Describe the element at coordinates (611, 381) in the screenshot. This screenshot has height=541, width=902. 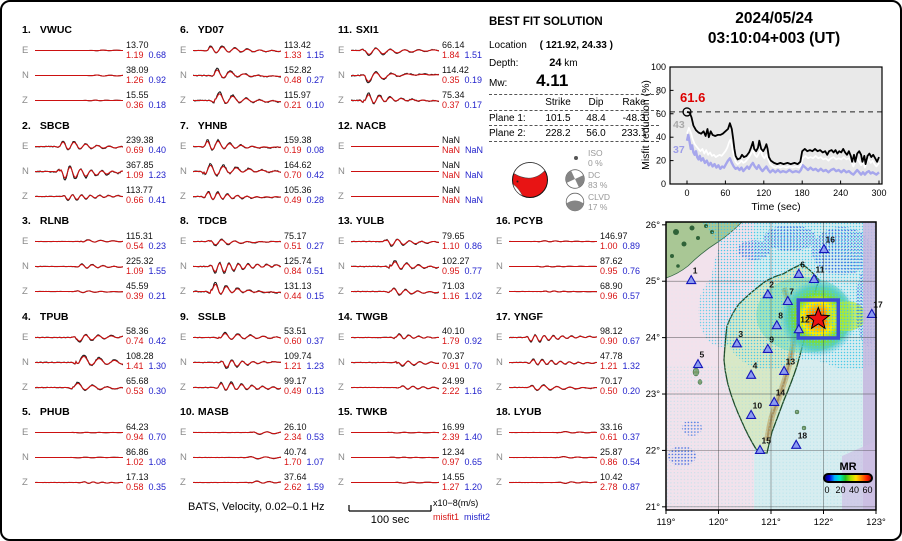
I see `amplitude-value: 70.17` at that location.